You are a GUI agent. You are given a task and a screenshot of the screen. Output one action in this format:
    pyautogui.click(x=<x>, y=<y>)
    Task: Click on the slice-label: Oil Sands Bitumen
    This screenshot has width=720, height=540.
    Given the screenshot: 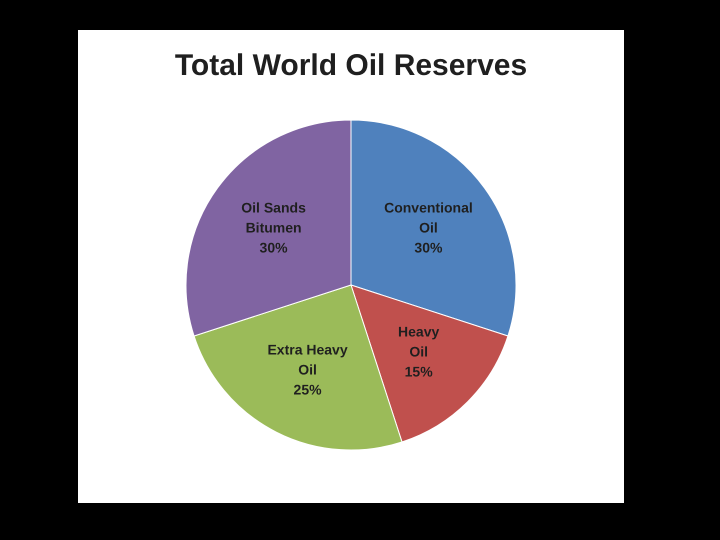 What is the action you would take?
    pyautogui.click(x=273, y=217)
    